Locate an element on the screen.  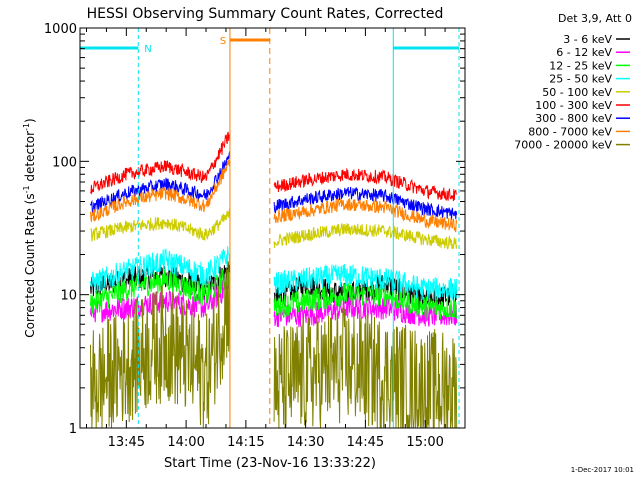
x-tick-label: 13:45 is located at coordinates (126, 442).